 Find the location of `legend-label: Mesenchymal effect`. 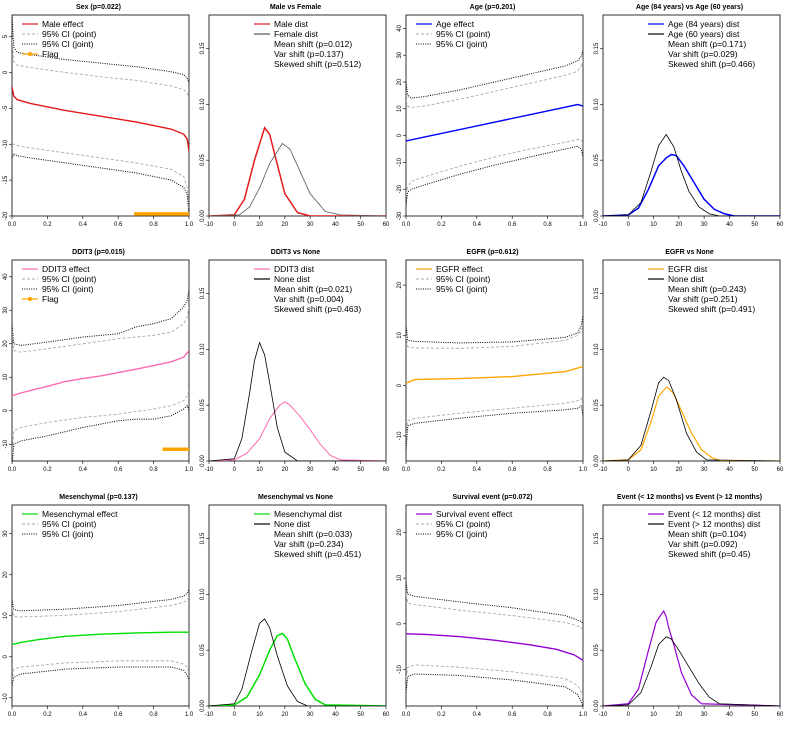

legend-label: Mesenchymal effect is located at coordinates (80, 514).